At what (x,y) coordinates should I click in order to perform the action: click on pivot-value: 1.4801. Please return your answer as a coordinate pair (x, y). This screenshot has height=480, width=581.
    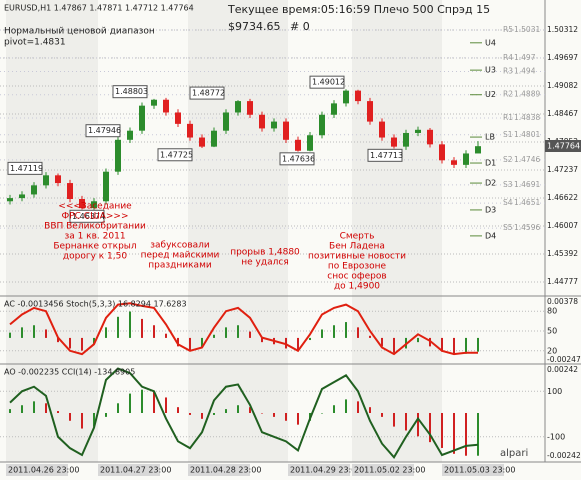
    Looking at the image, I should click on (527, 134).